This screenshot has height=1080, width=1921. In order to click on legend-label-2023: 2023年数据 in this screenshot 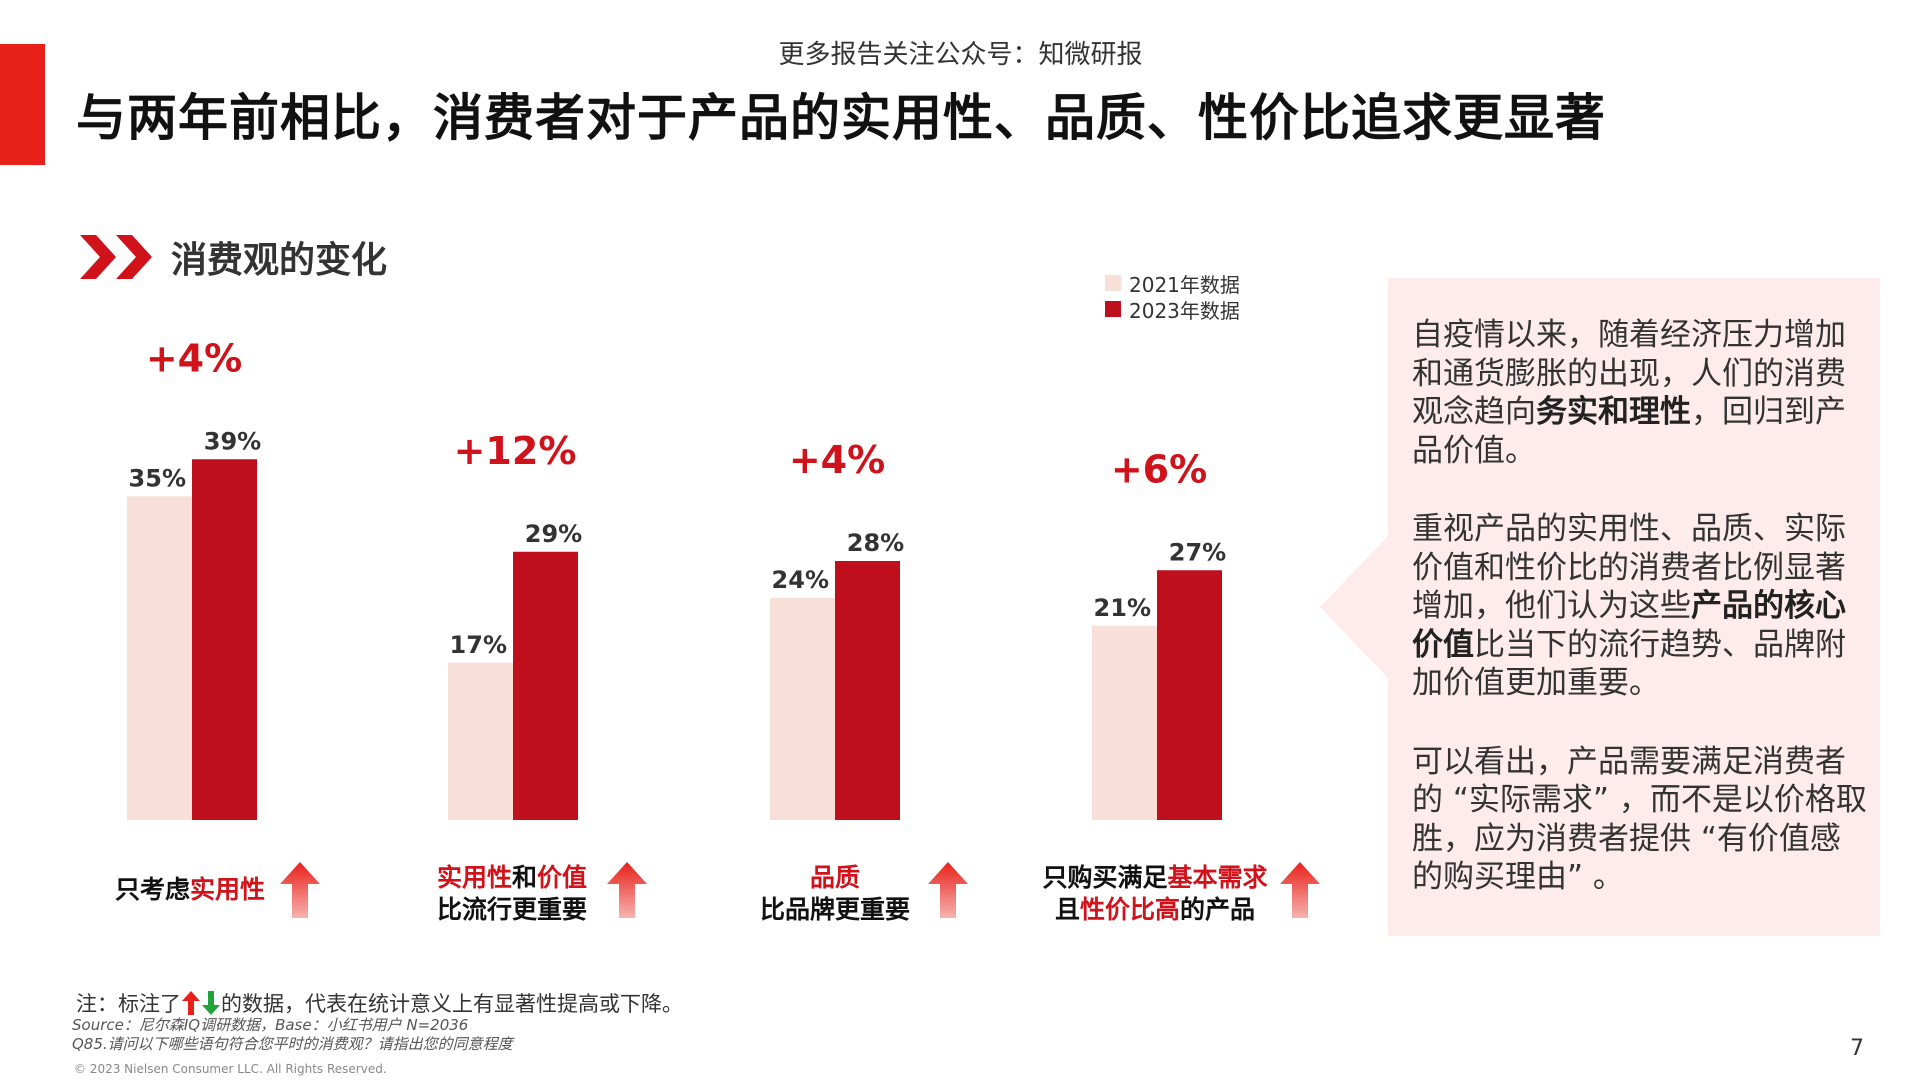, I will do `click(1184, 310)`.